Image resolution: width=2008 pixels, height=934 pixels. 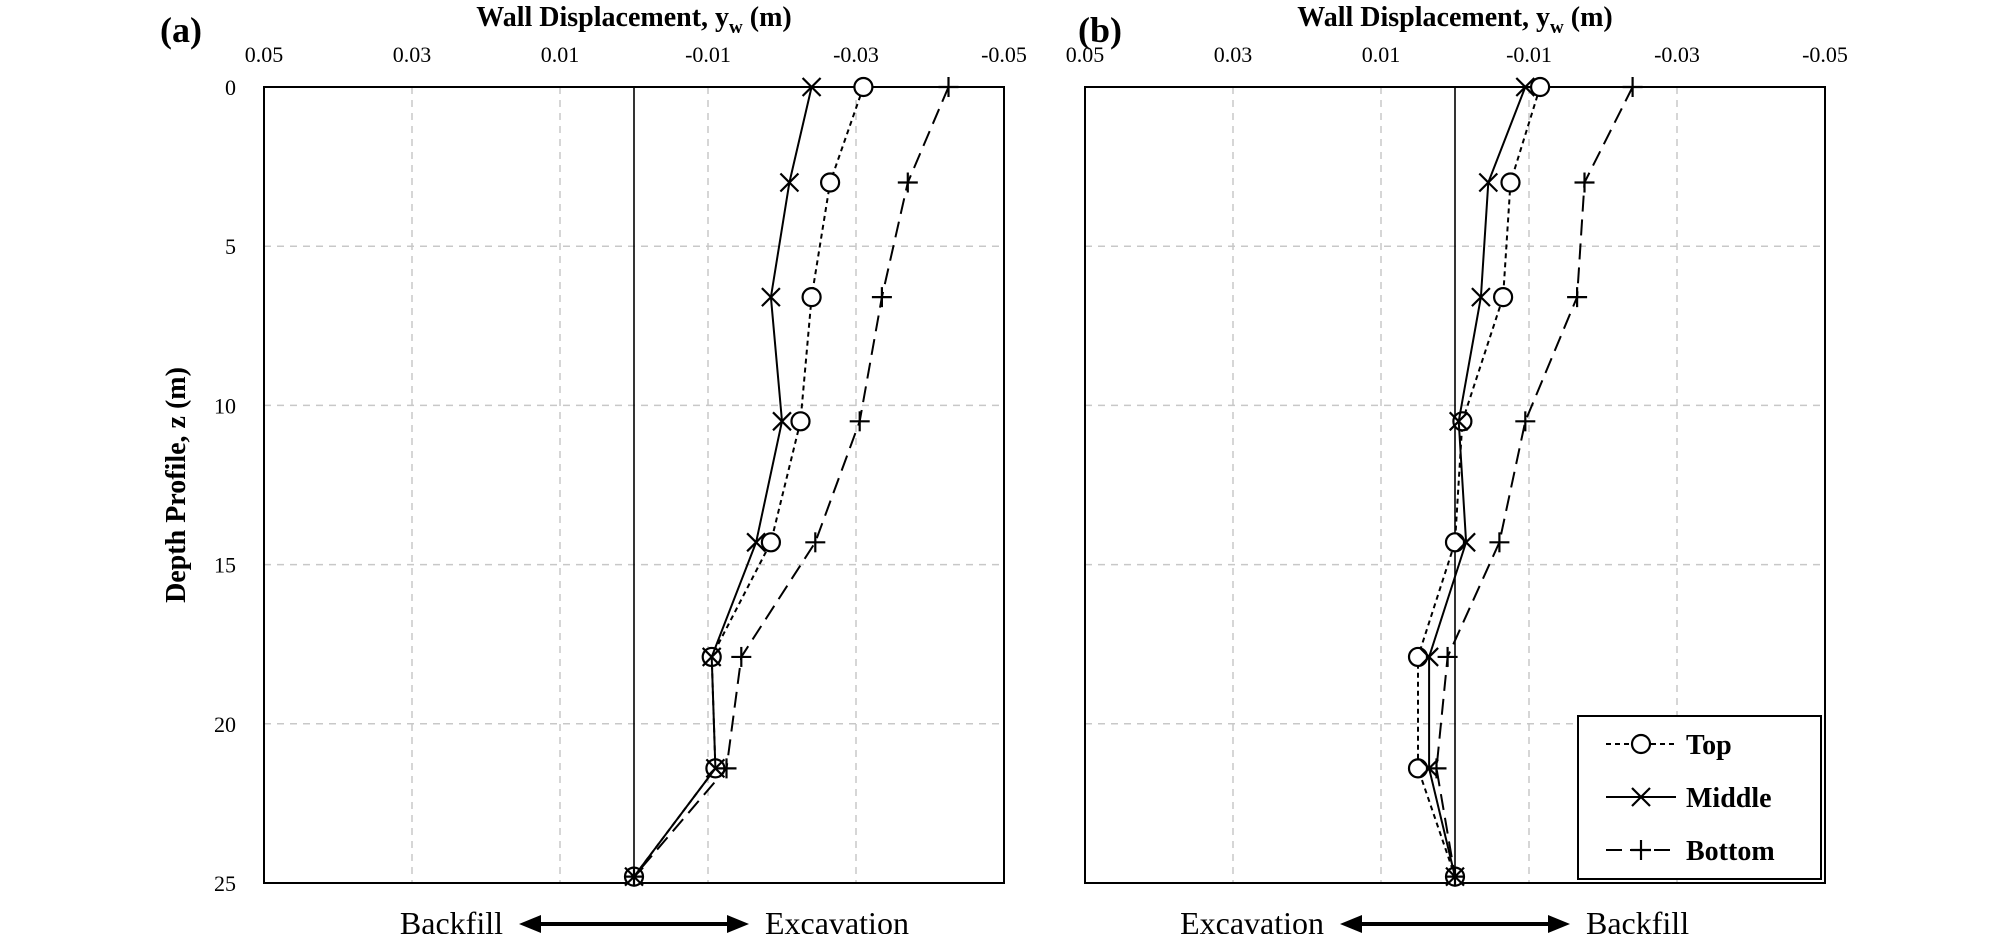 What do you see at coordinates (1233, 54) in the screenshot?
I see `panel-b-x-tick-label: 0.03` at bounding box center [1233, 54].